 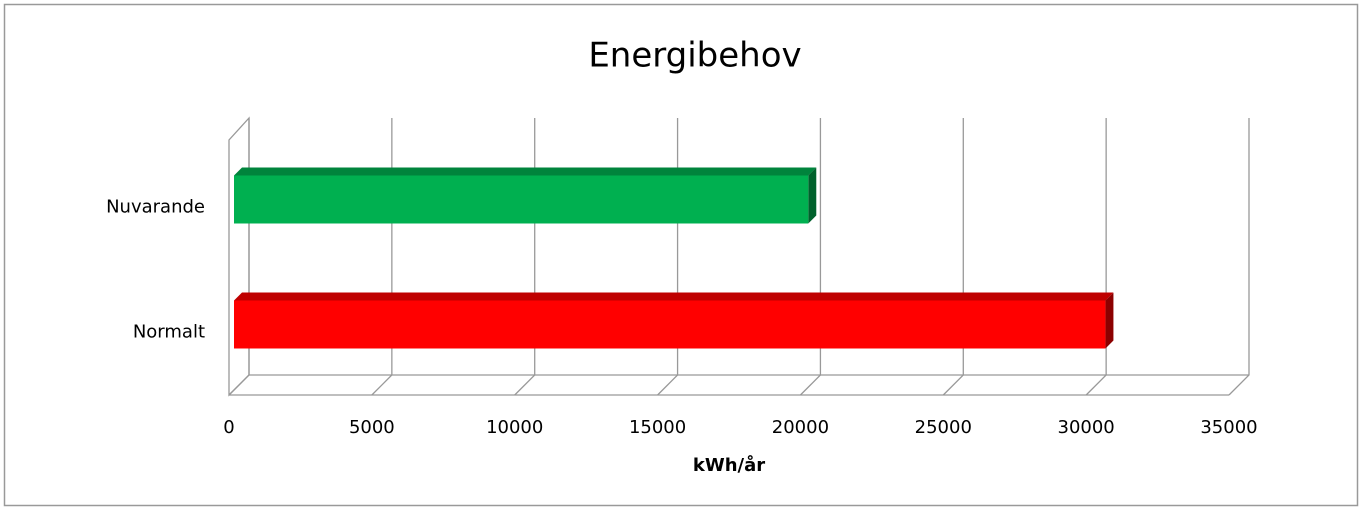 I want to click on x-tick-label: 25000, so click(x=943, y=427).